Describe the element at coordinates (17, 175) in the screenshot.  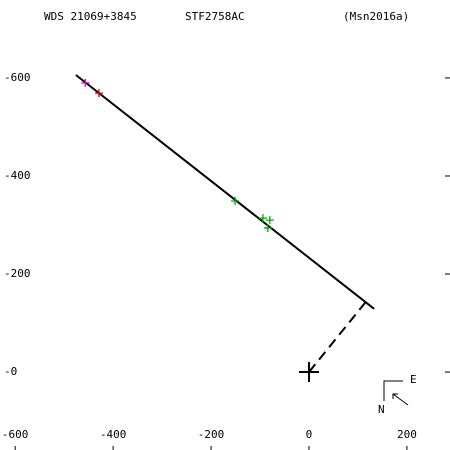
I see `y-tick-label: -400` at that location.